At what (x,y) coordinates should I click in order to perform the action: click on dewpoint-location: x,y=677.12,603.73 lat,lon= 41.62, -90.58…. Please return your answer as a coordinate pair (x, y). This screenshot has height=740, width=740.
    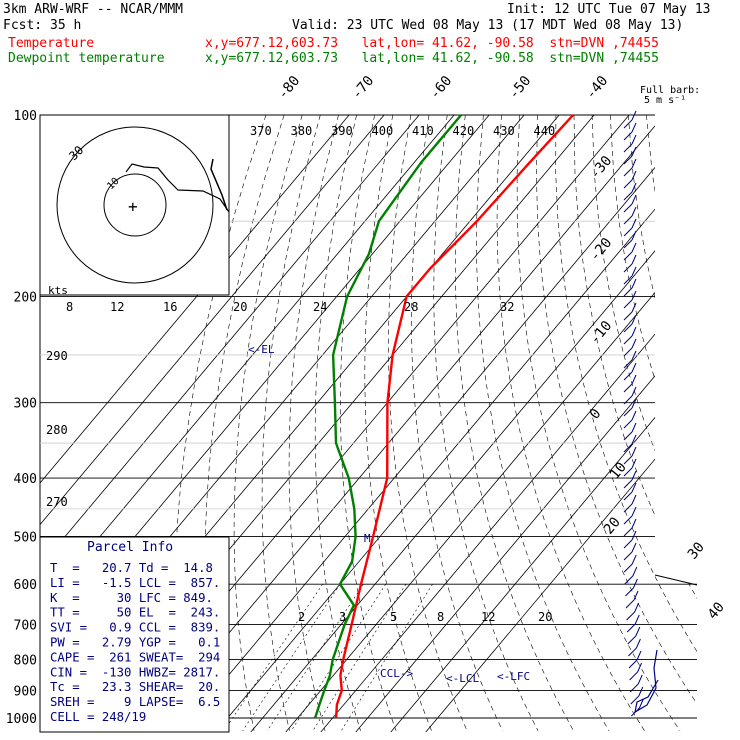
    Looking at the image, I should click on (432, 58).